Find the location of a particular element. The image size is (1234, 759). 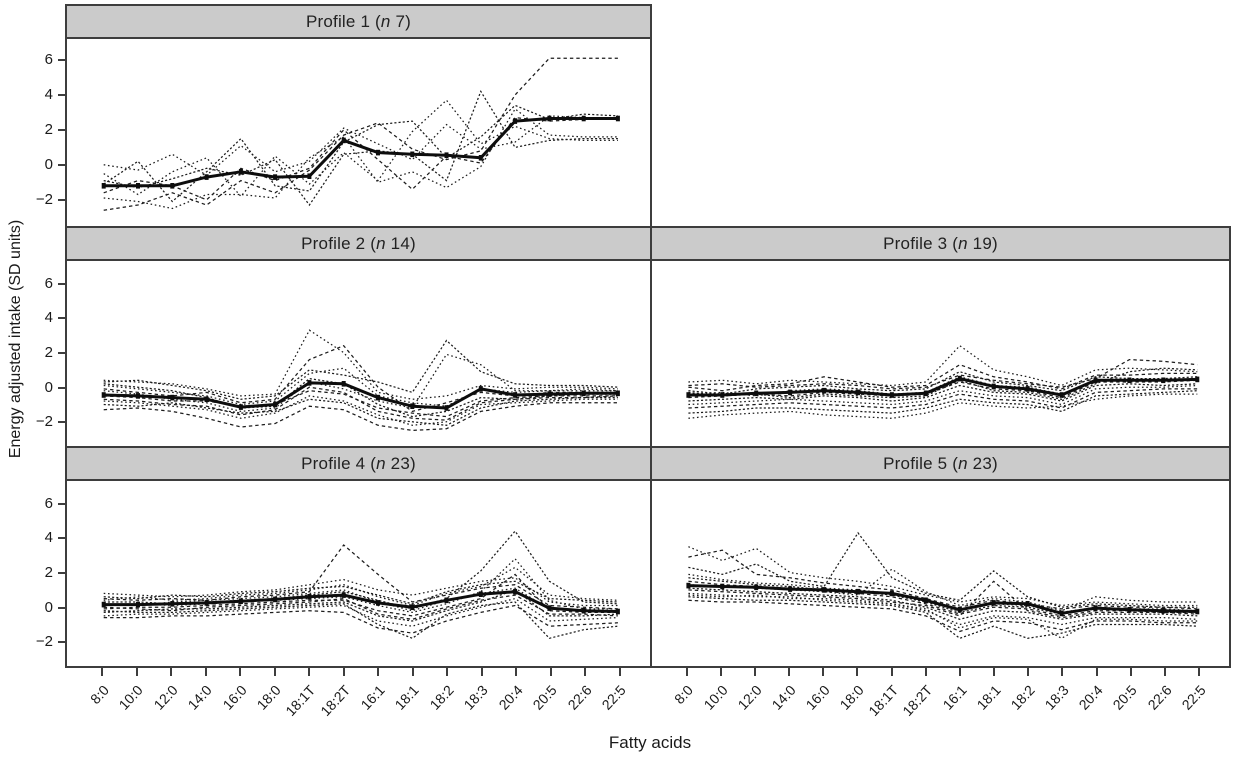

panel-title: Profile 1 ( is located at coordinates (343, 21).